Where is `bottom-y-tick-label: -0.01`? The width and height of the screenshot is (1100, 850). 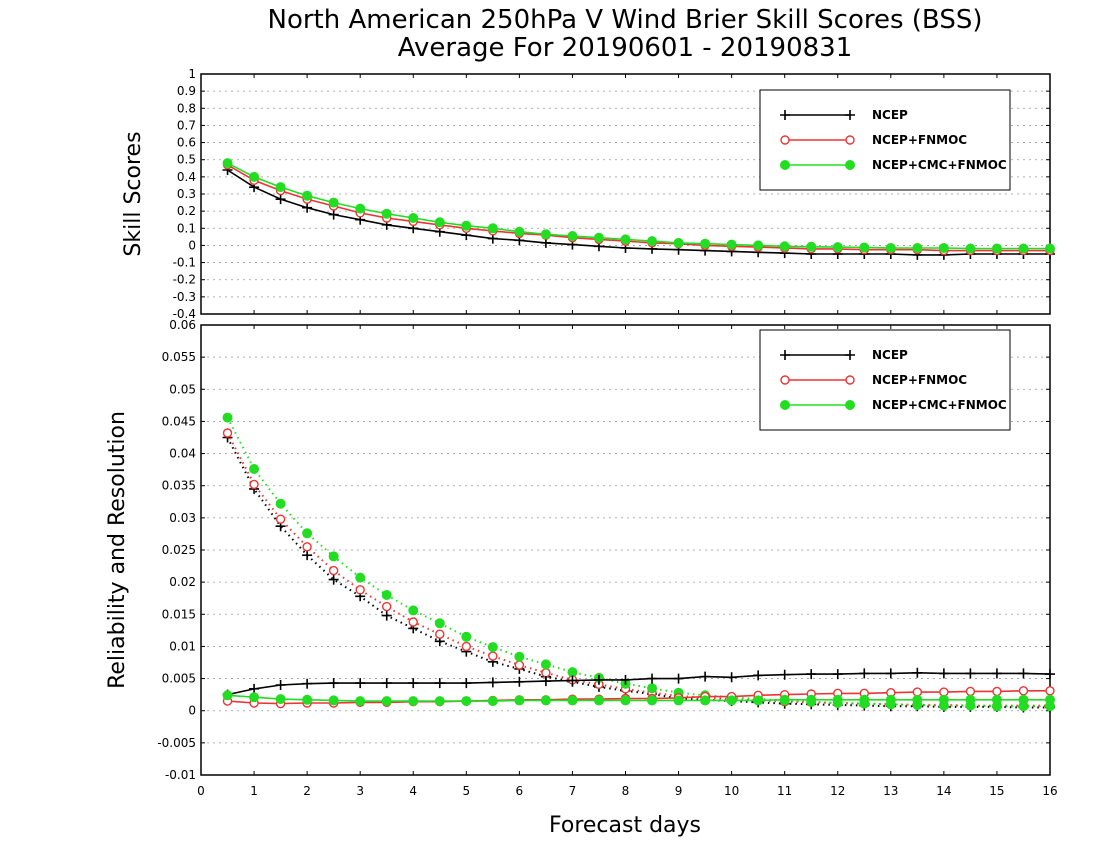
bottom-y-tick-label: -0.01 is located at coordinates (180, 775).